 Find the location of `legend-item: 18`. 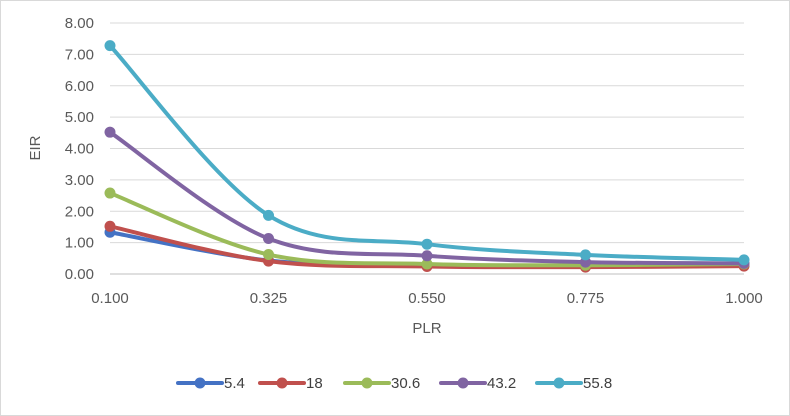

legend-item: 18 is located at coordinates (290, 383).